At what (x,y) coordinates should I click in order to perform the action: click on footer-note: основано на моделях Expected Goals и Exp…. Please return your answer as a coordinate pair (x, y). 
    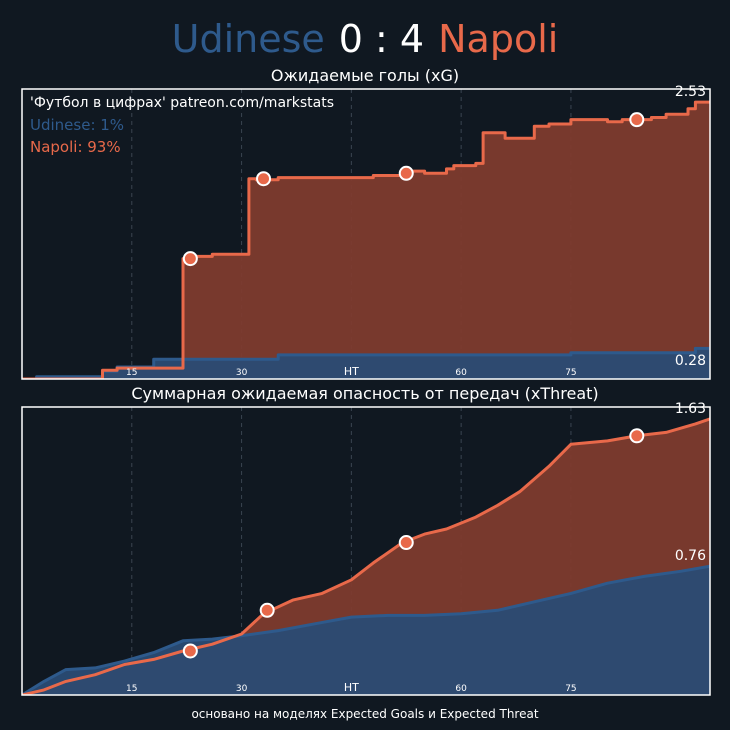
    Looking at the image, I should click on (365, 714).